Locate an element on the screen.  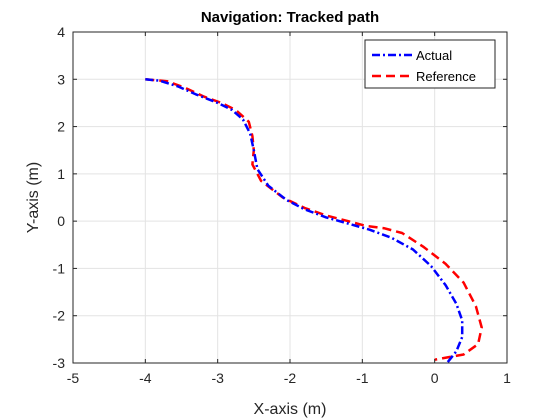
y-axis-label: Y-axis (m) is located at coordinates (33, 197).